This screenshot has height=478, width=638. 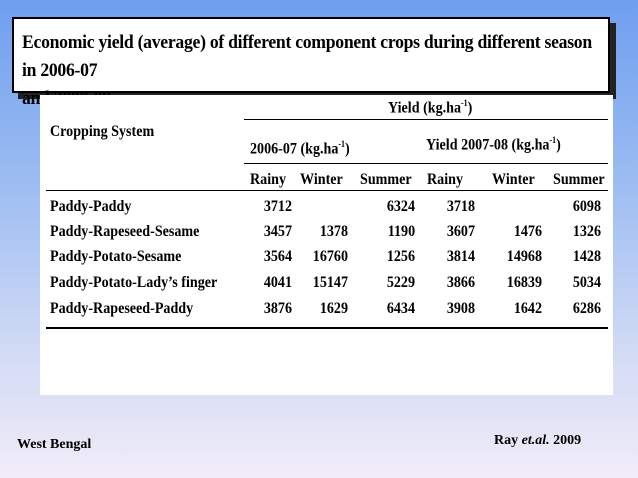 I want to click on season-header-summer-1: Summer, so click(x=386, y=179).